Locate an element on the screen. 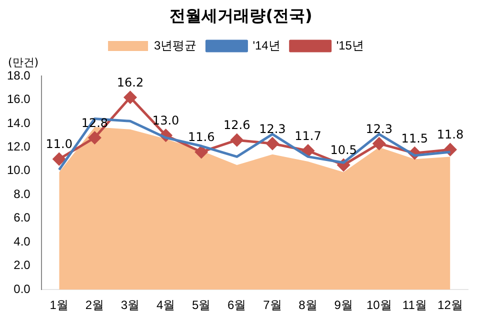 The height and width of the screenshot is (320, 482). x-tick-label: 9월 is located at coordinates (343, 305).